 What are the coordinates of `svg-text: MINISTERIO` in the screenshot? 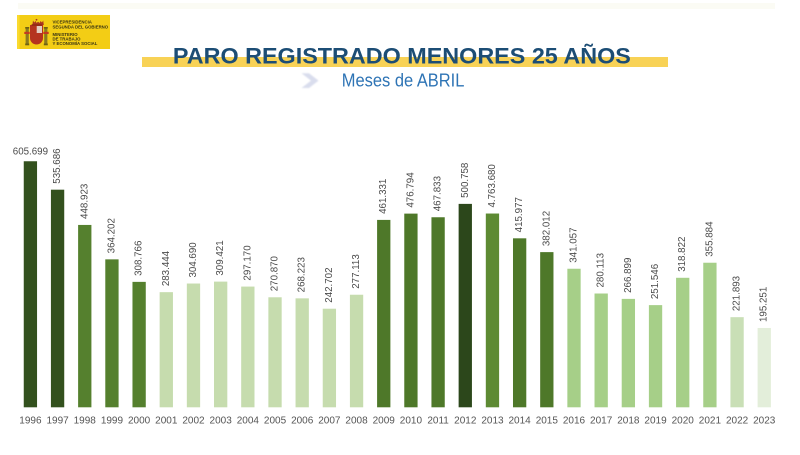 It's located at (66, 34).